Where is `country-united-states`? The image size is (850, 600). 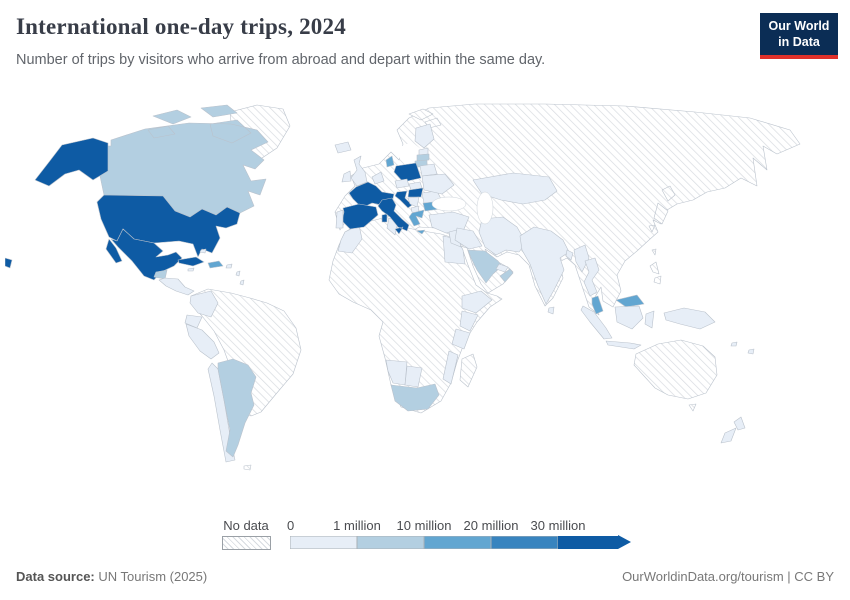 country-united-states is located at coordinates (123, 203).